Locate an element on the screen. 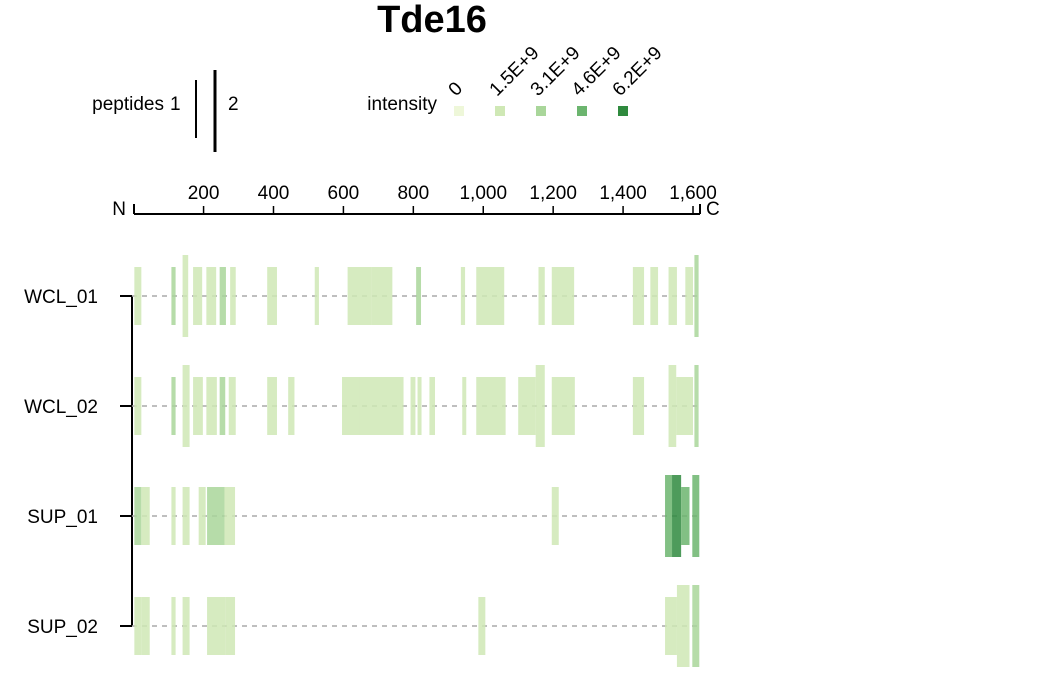  axis-tick-label: 200 is located at coordinates (204, 193).